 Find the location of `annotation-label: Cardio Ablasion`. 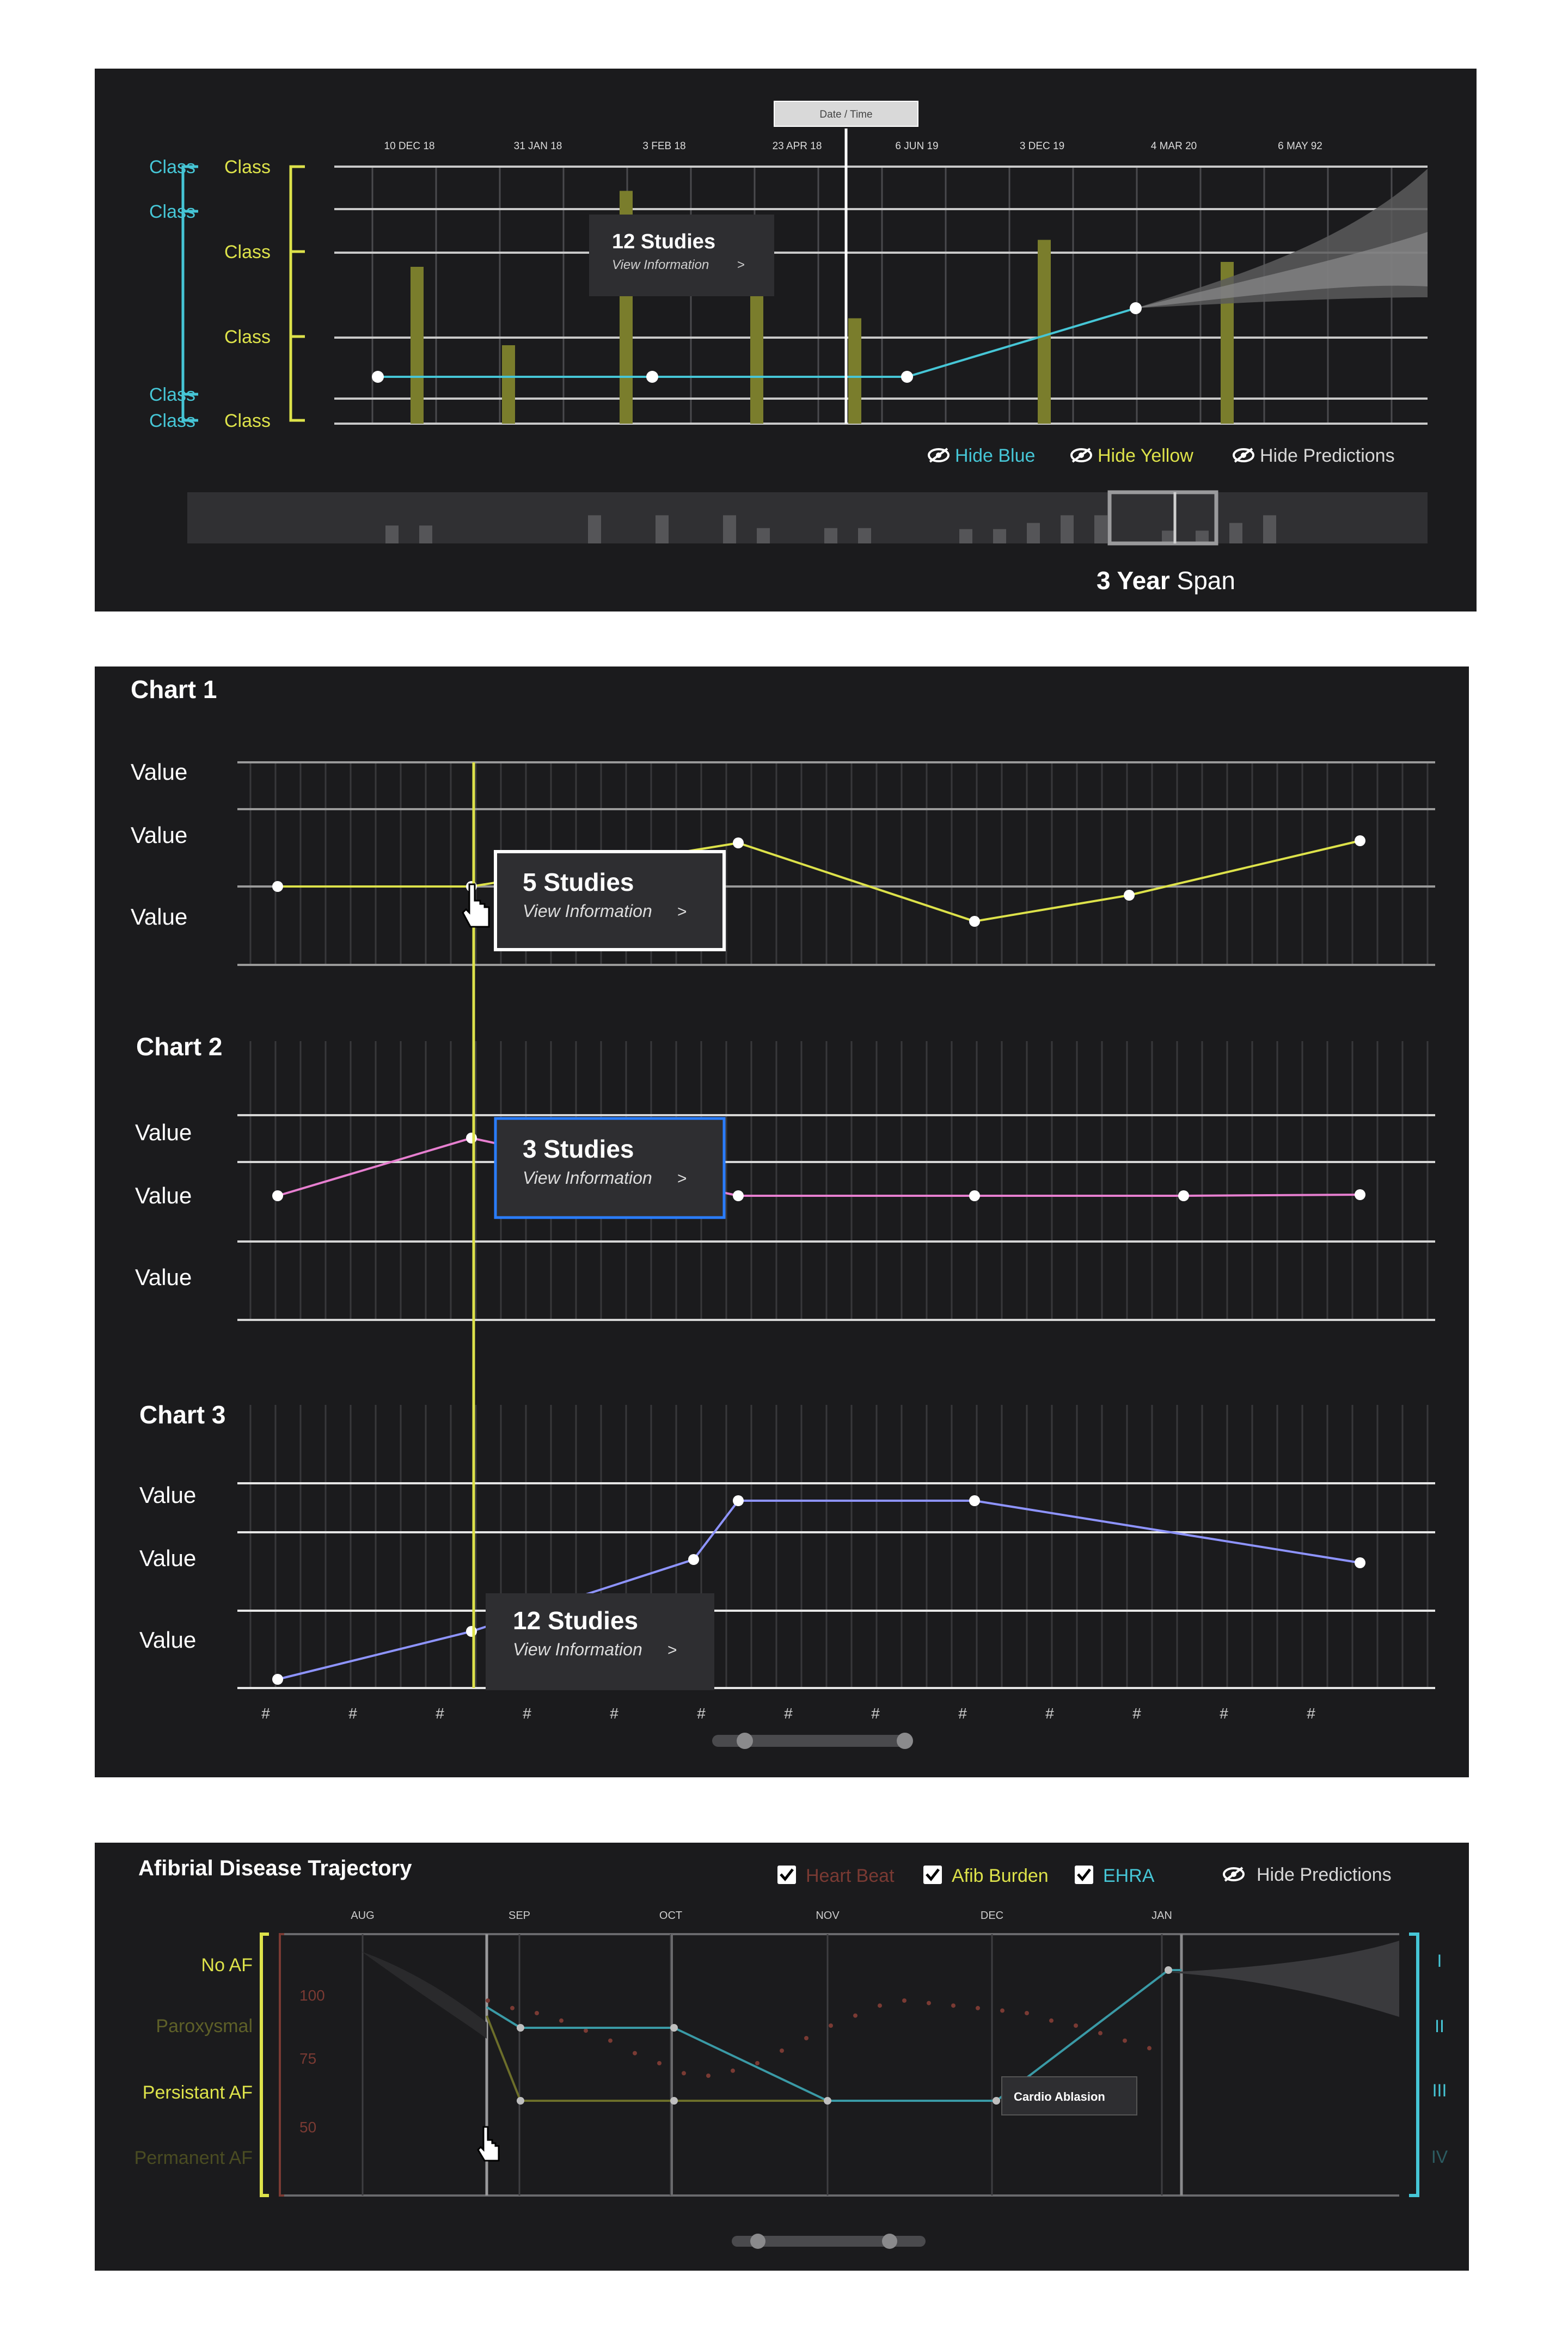

annotation-label: Cardio Ablasion is located at coordinates (1059, 2096).